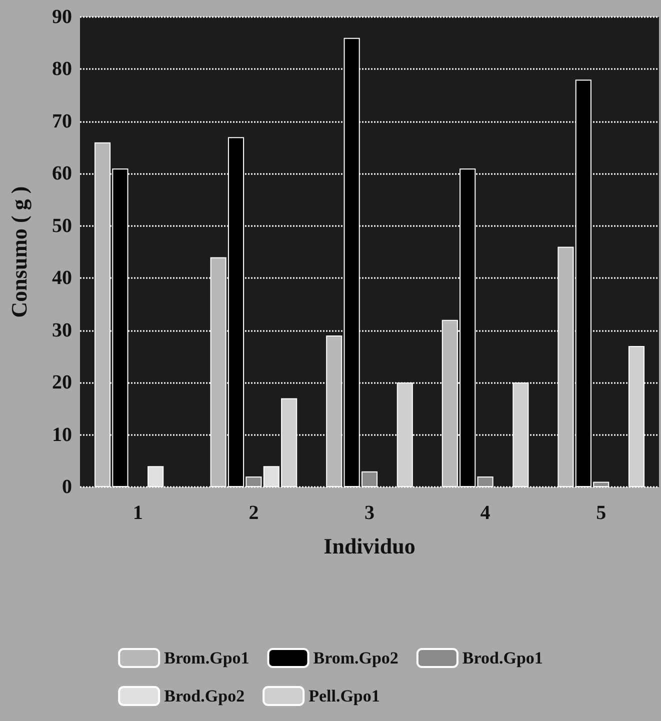  What do you see at coordinates (62, 225) in the screenshot?
I see `y-tick-label: 50` at bounding box center [62, 225].